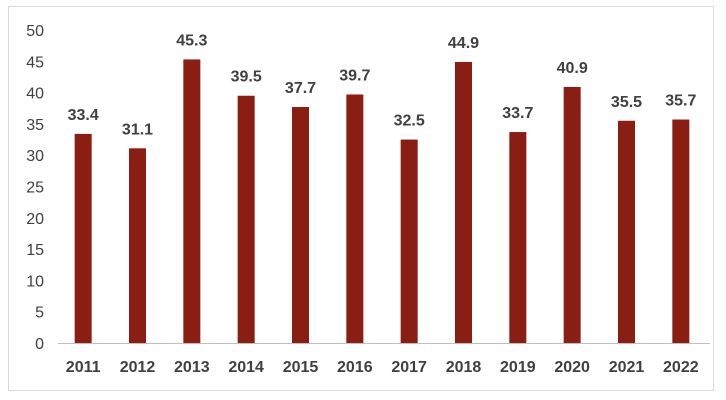 The width and height of the screenshot is (726, 400). I want to click on data-label-2015: 37.7, so click(300, 88).